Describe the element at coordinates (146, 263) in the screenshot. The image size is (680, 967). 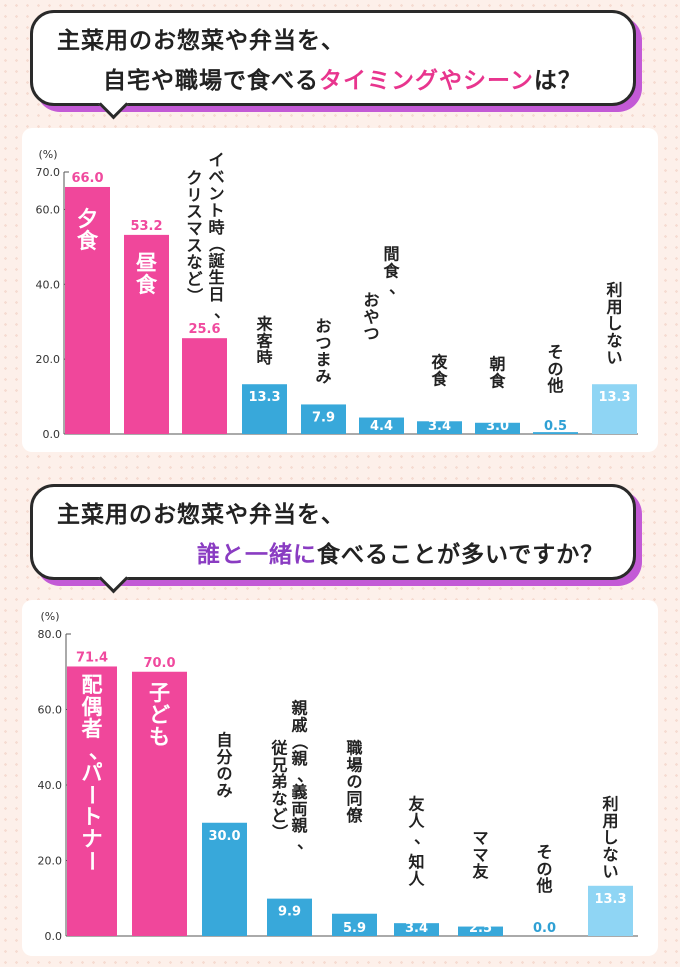
I see `svg-text: 昼` at that location.